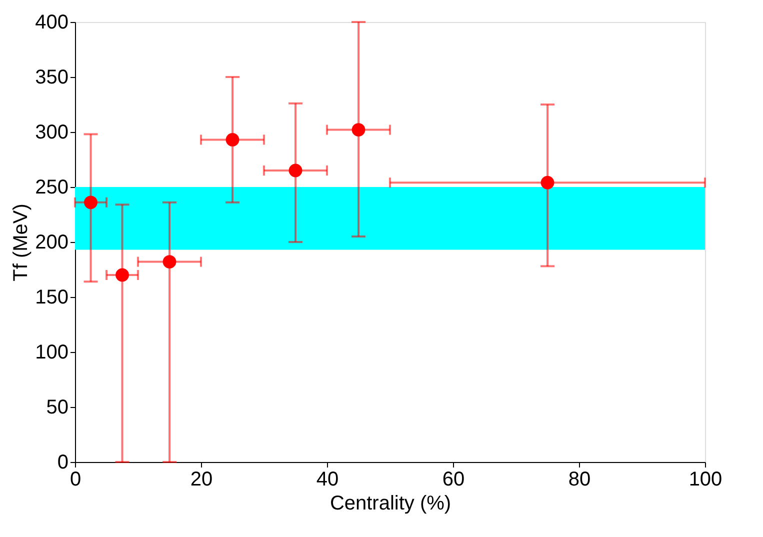  What do you see at coordinates (57, 407) in the screenshot?
I see `y-tick-label: 50` at bounding box center [57, 407].